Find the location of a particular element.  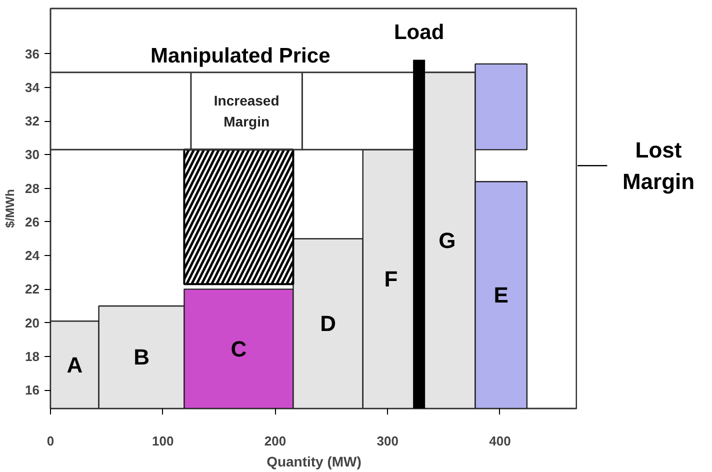

ref-line-label: Manipulated Price is located at coordinates (240, 56).